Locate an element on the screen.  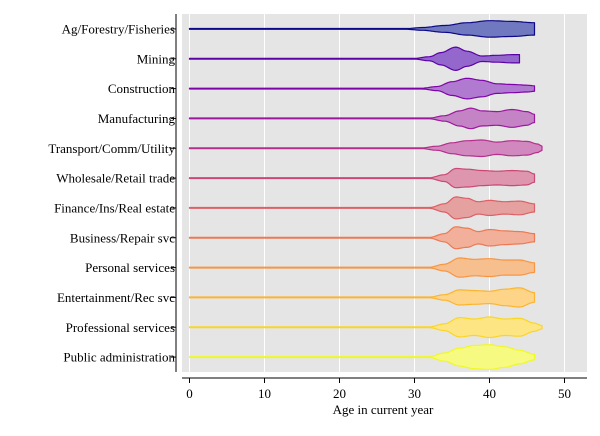
violin-manufacturing is located at coordinates (362, 118).